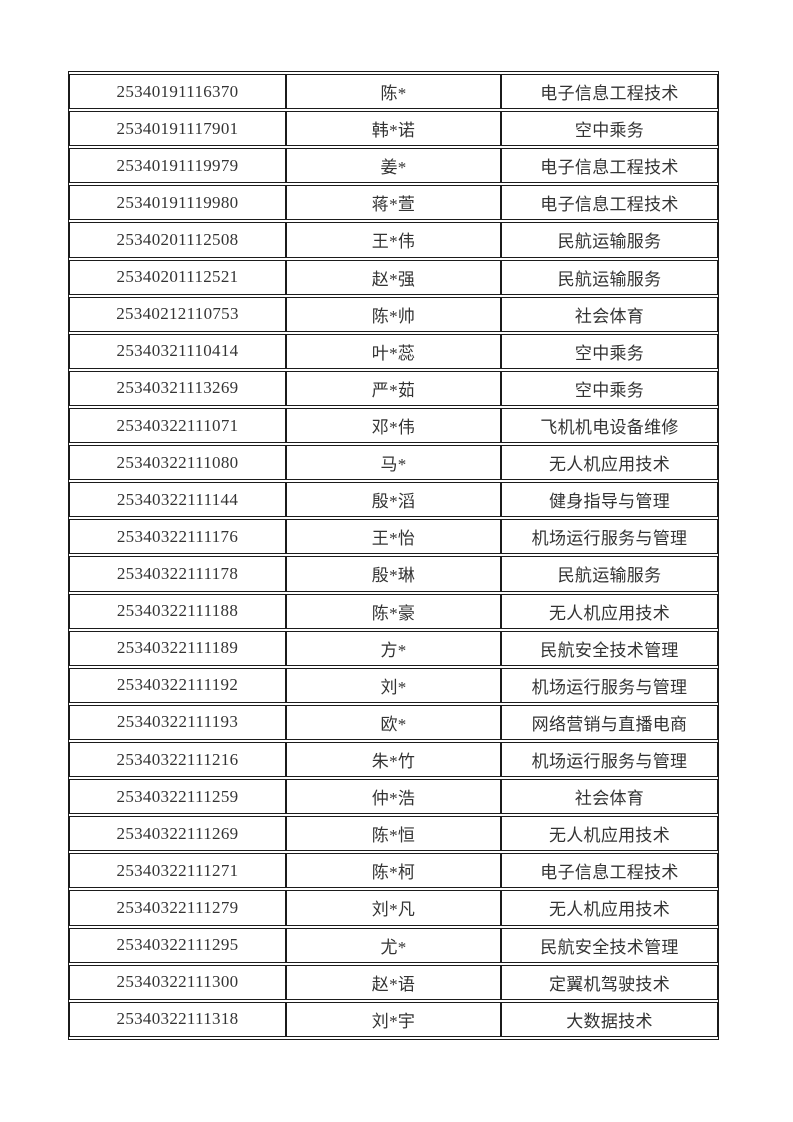 The width and height of the screenshot is (793, 1122). I want to click on masked-name-cell: 陈*柯, so click(393, 871).